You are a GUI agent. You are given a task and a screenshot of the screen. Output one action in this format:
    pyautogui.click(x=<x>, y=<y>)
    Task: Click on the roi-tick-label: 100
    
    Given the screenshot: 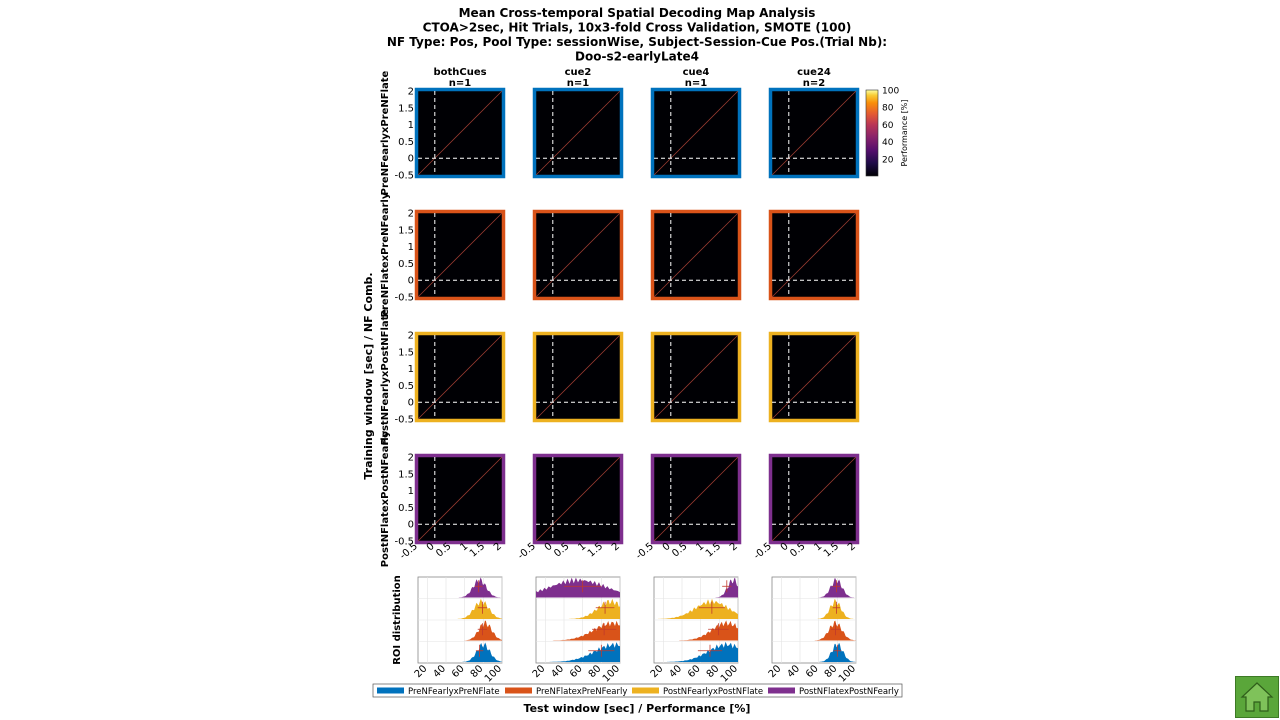 What is the action you would take?
    pyautogui.click(x=611, y=673)
    